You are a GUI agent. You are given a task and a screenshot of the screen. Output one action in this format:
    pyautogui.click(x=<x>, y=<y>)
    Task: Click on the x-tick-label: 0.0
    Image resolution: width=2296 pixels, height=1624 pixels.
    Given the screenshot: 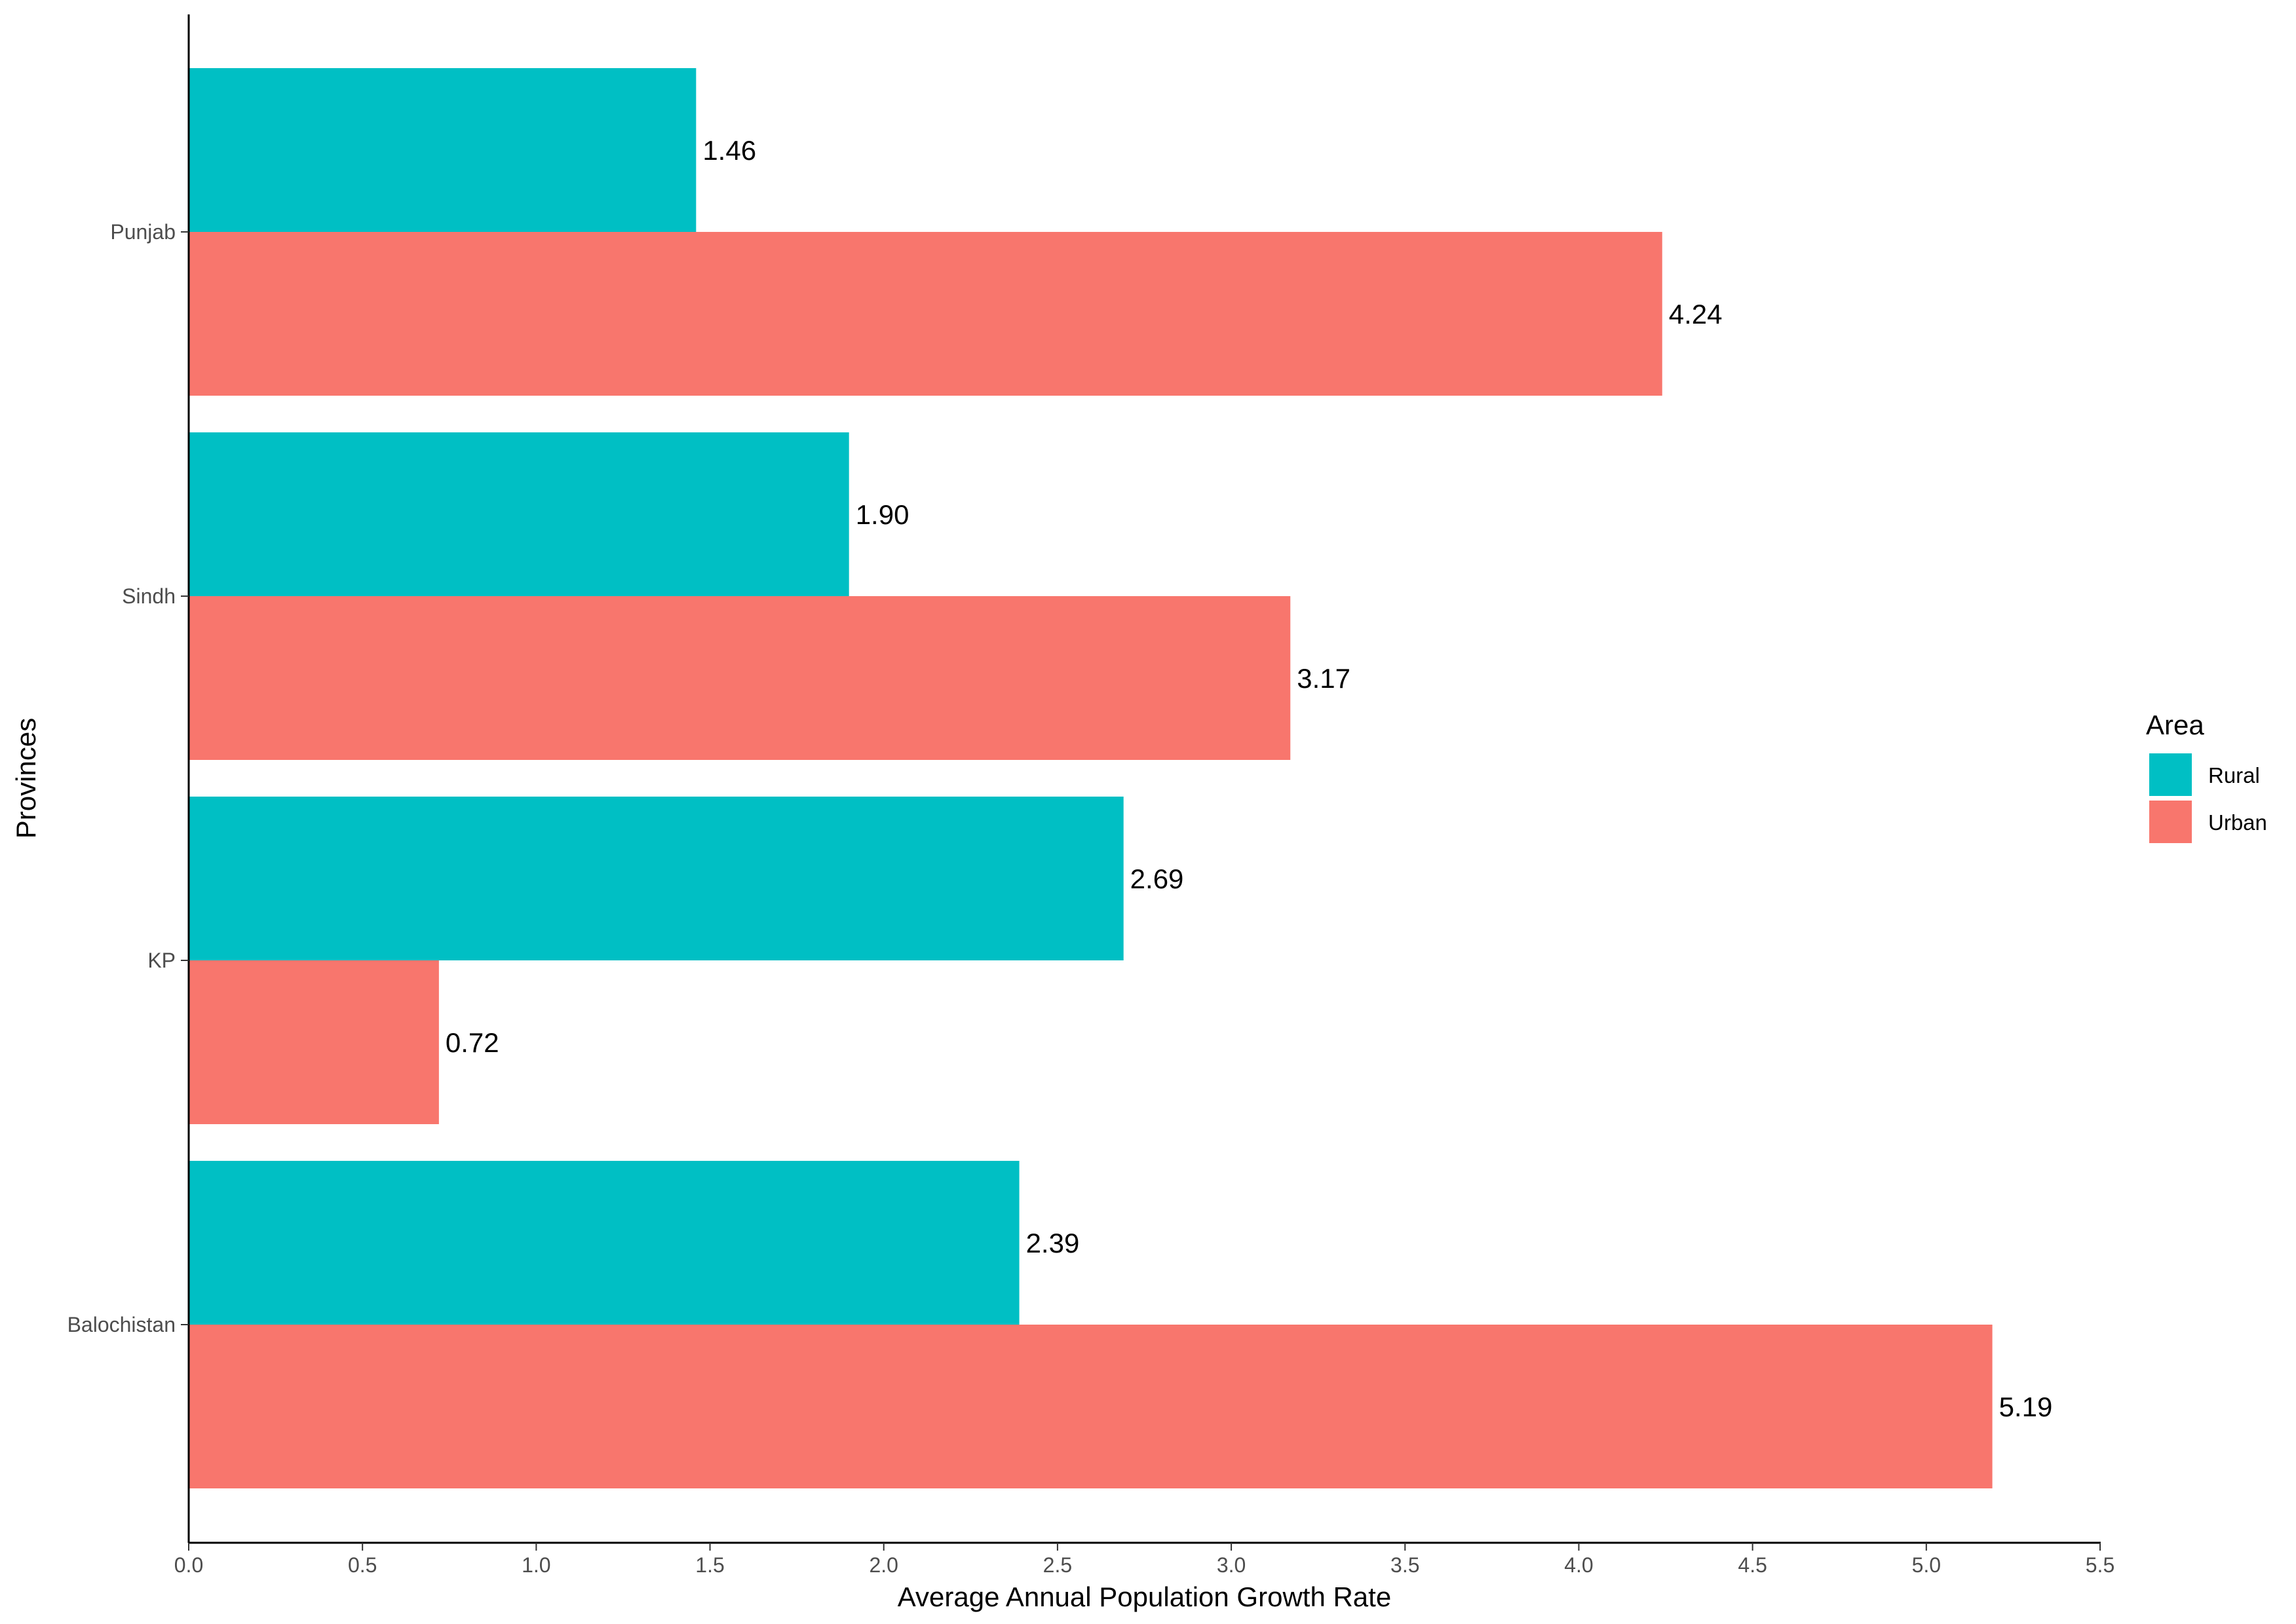 What is the action you would take?
    pyautogui.click(x=188, y=1565)
    